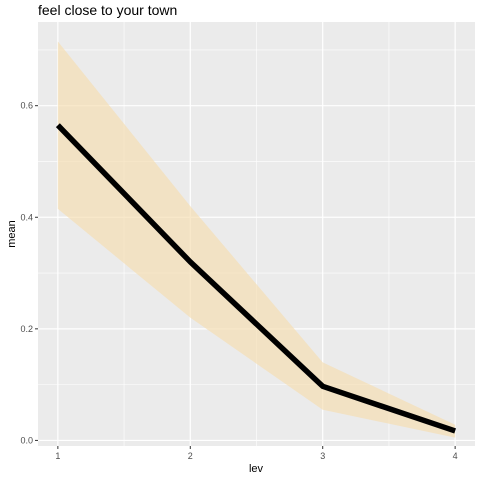 The width and height of the screenshot is (480, 480). What do you see at coordinates (455, 456) in the screenshot?
I see `x-tick-label: 4` at bounding box center [455, 456].